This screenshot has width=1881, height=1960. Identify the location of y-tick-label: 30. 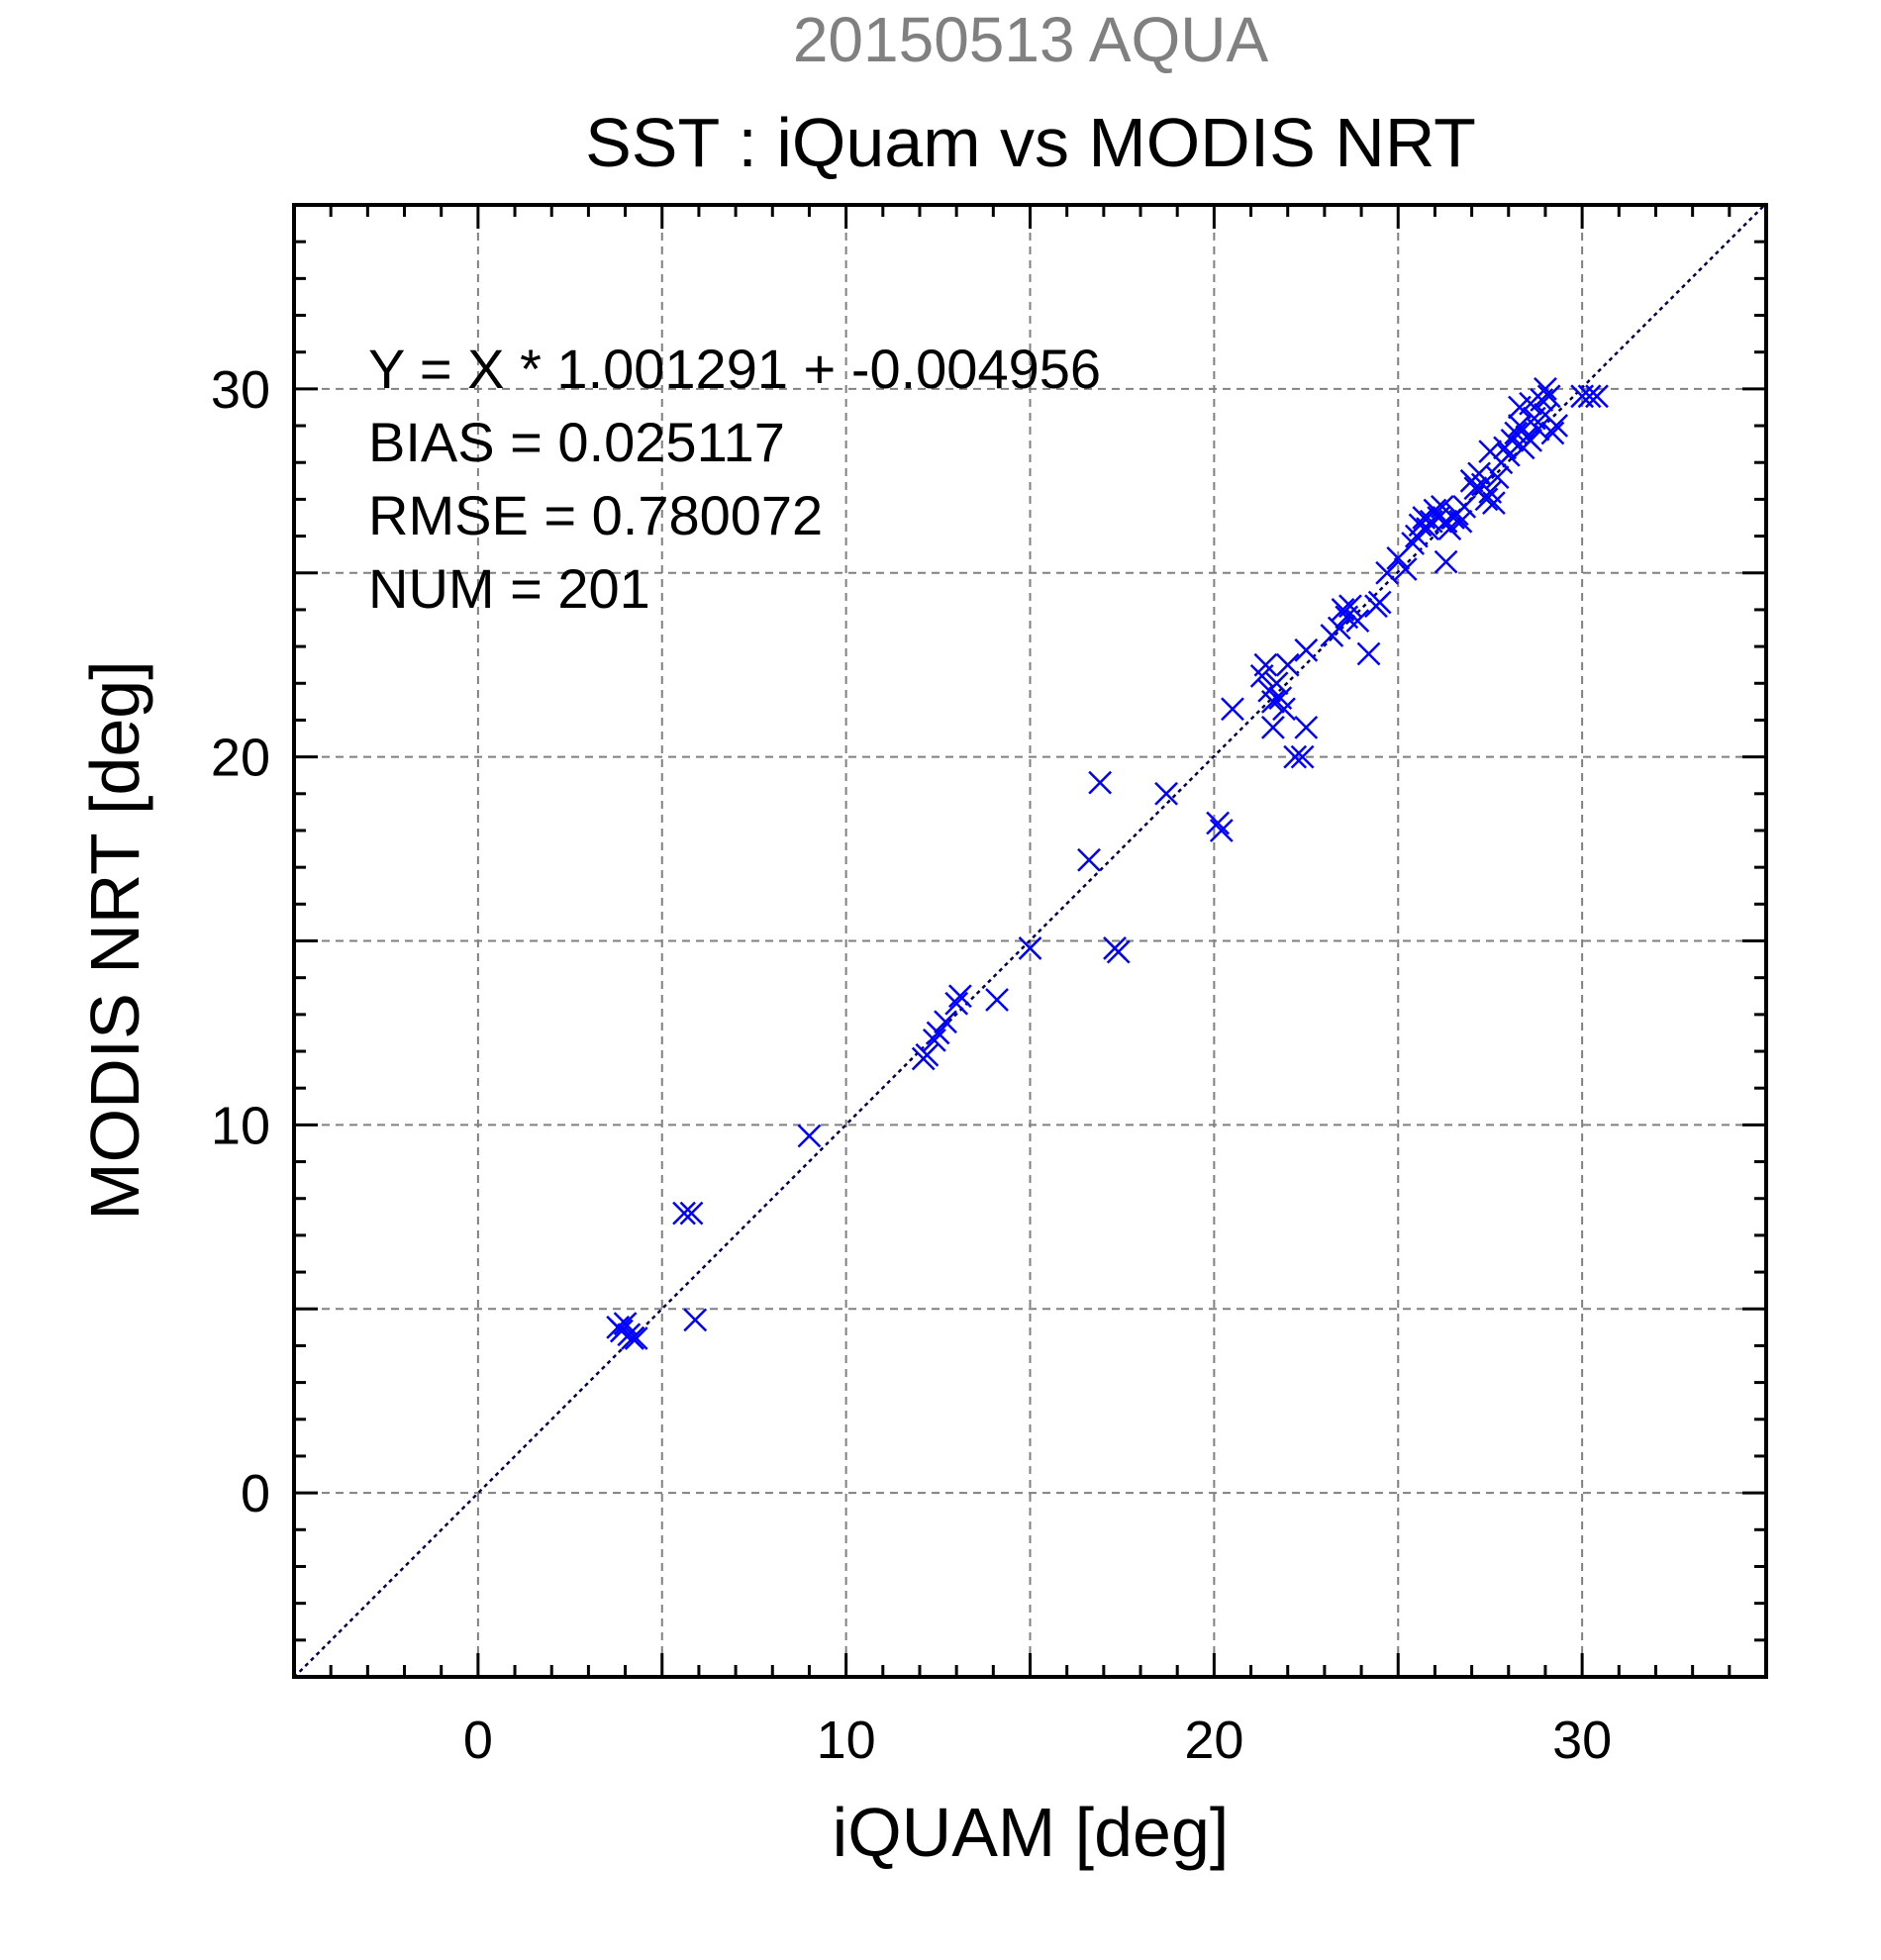
(241, 390).